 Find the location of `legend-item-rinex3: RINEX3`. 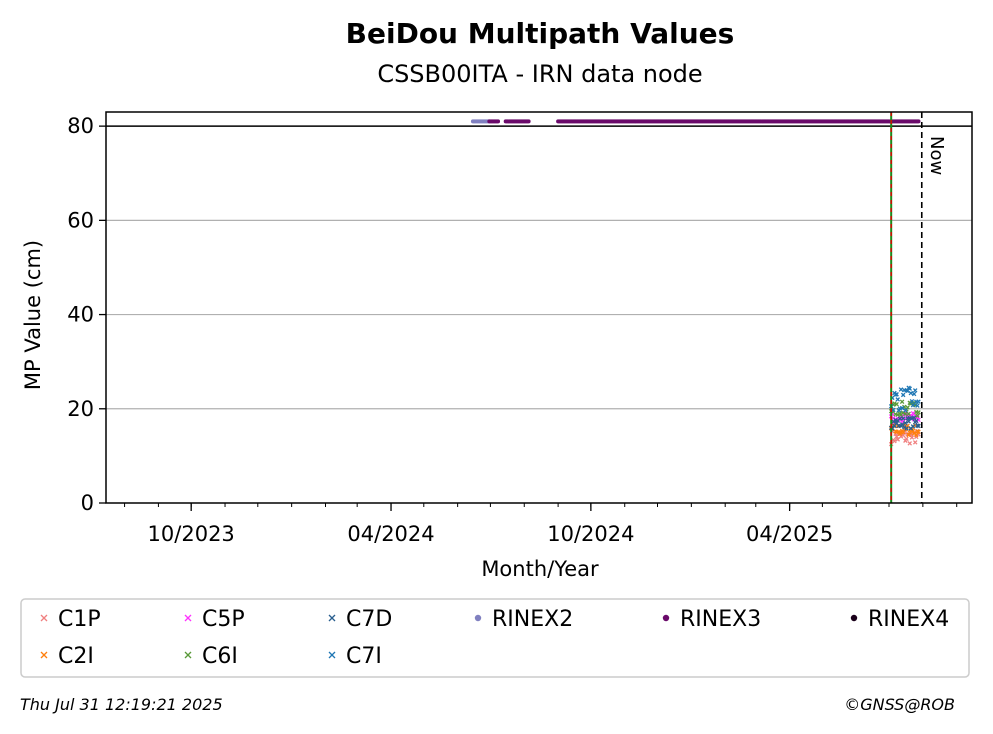

legend-item-rinex3: RINEX3 is located at coordinates (711, 619).